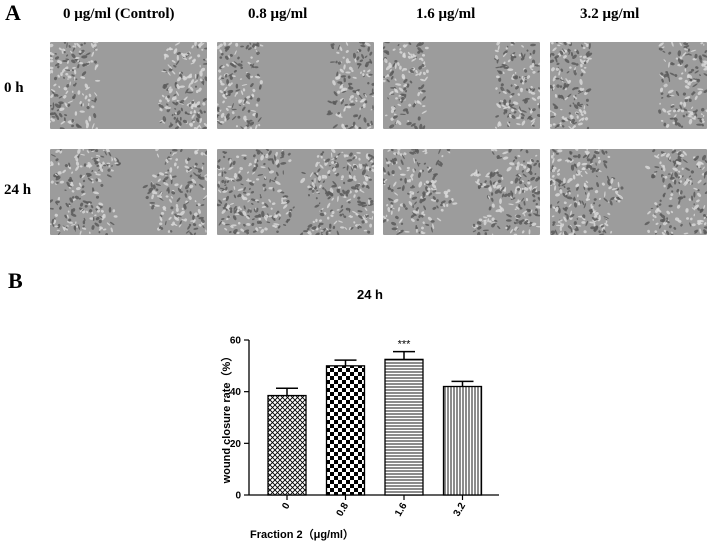 This screenshot has width=709, height=543. What do you see at coordinates (128, 85) in the screenshot?
I see `micrograph-0h-col1` at bounding box center [128, 85].